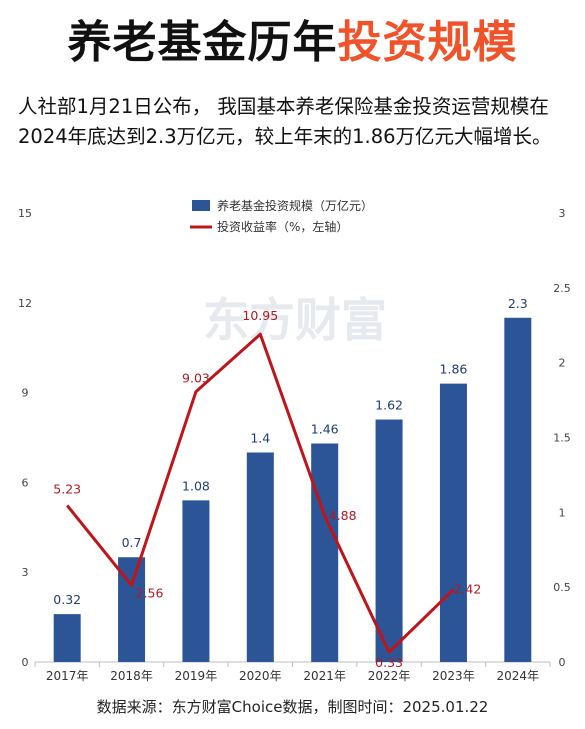 The image size is (585, 729). I want to click on bar-data-label: 1.86, so click(454, 369).